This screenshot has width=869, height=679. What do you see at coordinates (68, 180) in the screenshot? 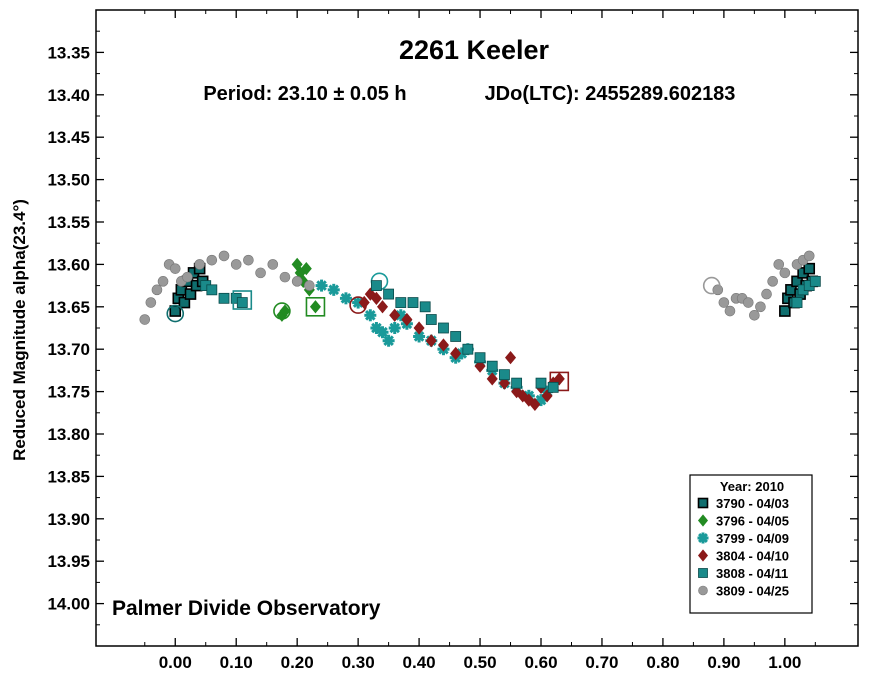
I see `y-tick-label: 13.50` at bounding box center [68, 180].